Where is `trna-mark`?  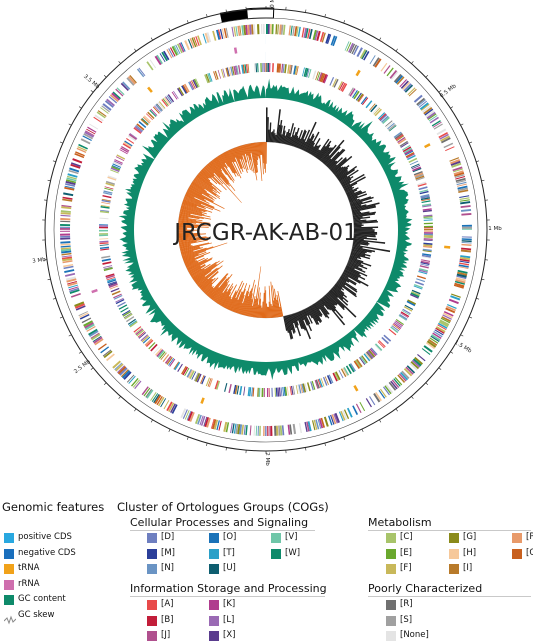 trna-mark is located at coordinates (447, 247).